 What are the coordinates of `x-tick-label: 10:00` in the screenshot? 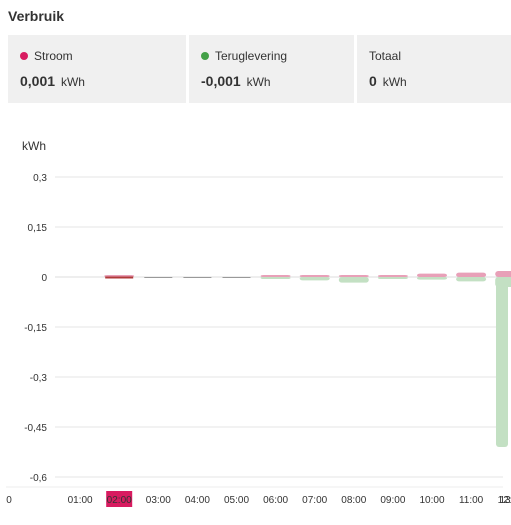 It's located at (431, 500).